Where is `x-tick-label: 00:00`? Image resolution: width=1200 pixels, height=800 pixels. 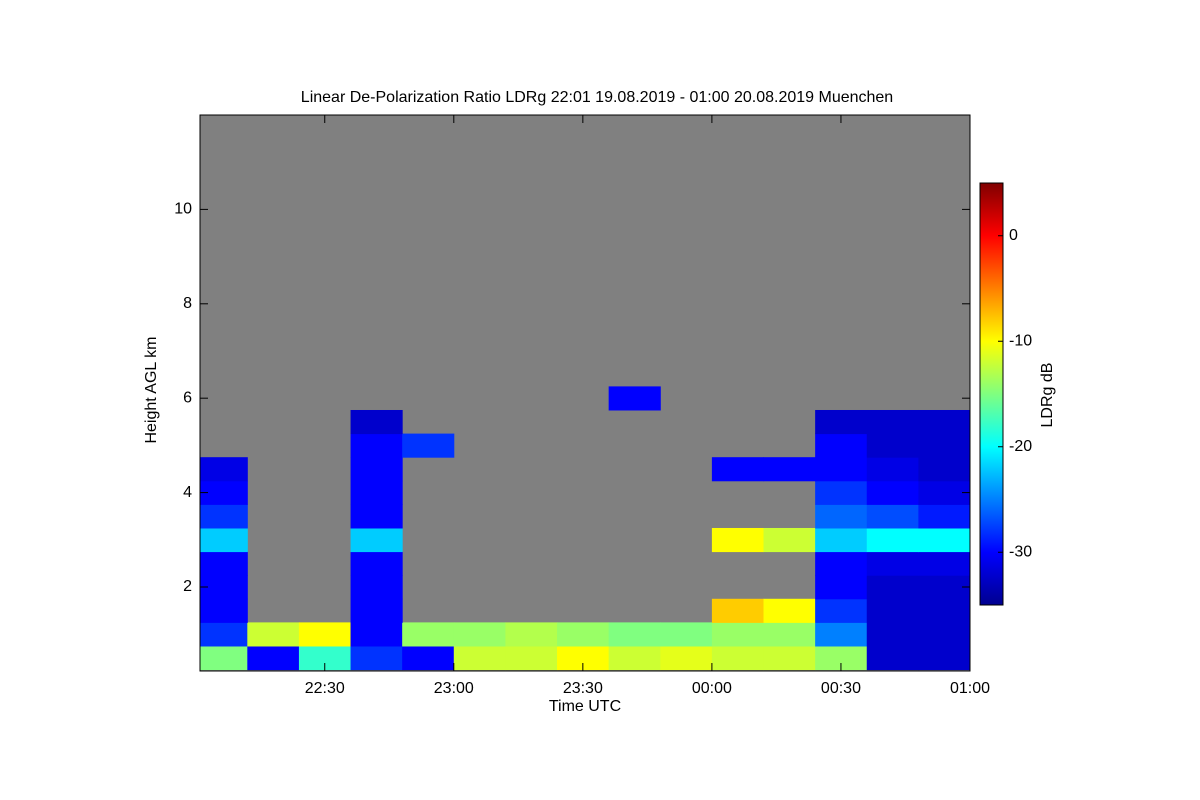
x-tick-label: 00:00 is located at coordinates (712, 688).